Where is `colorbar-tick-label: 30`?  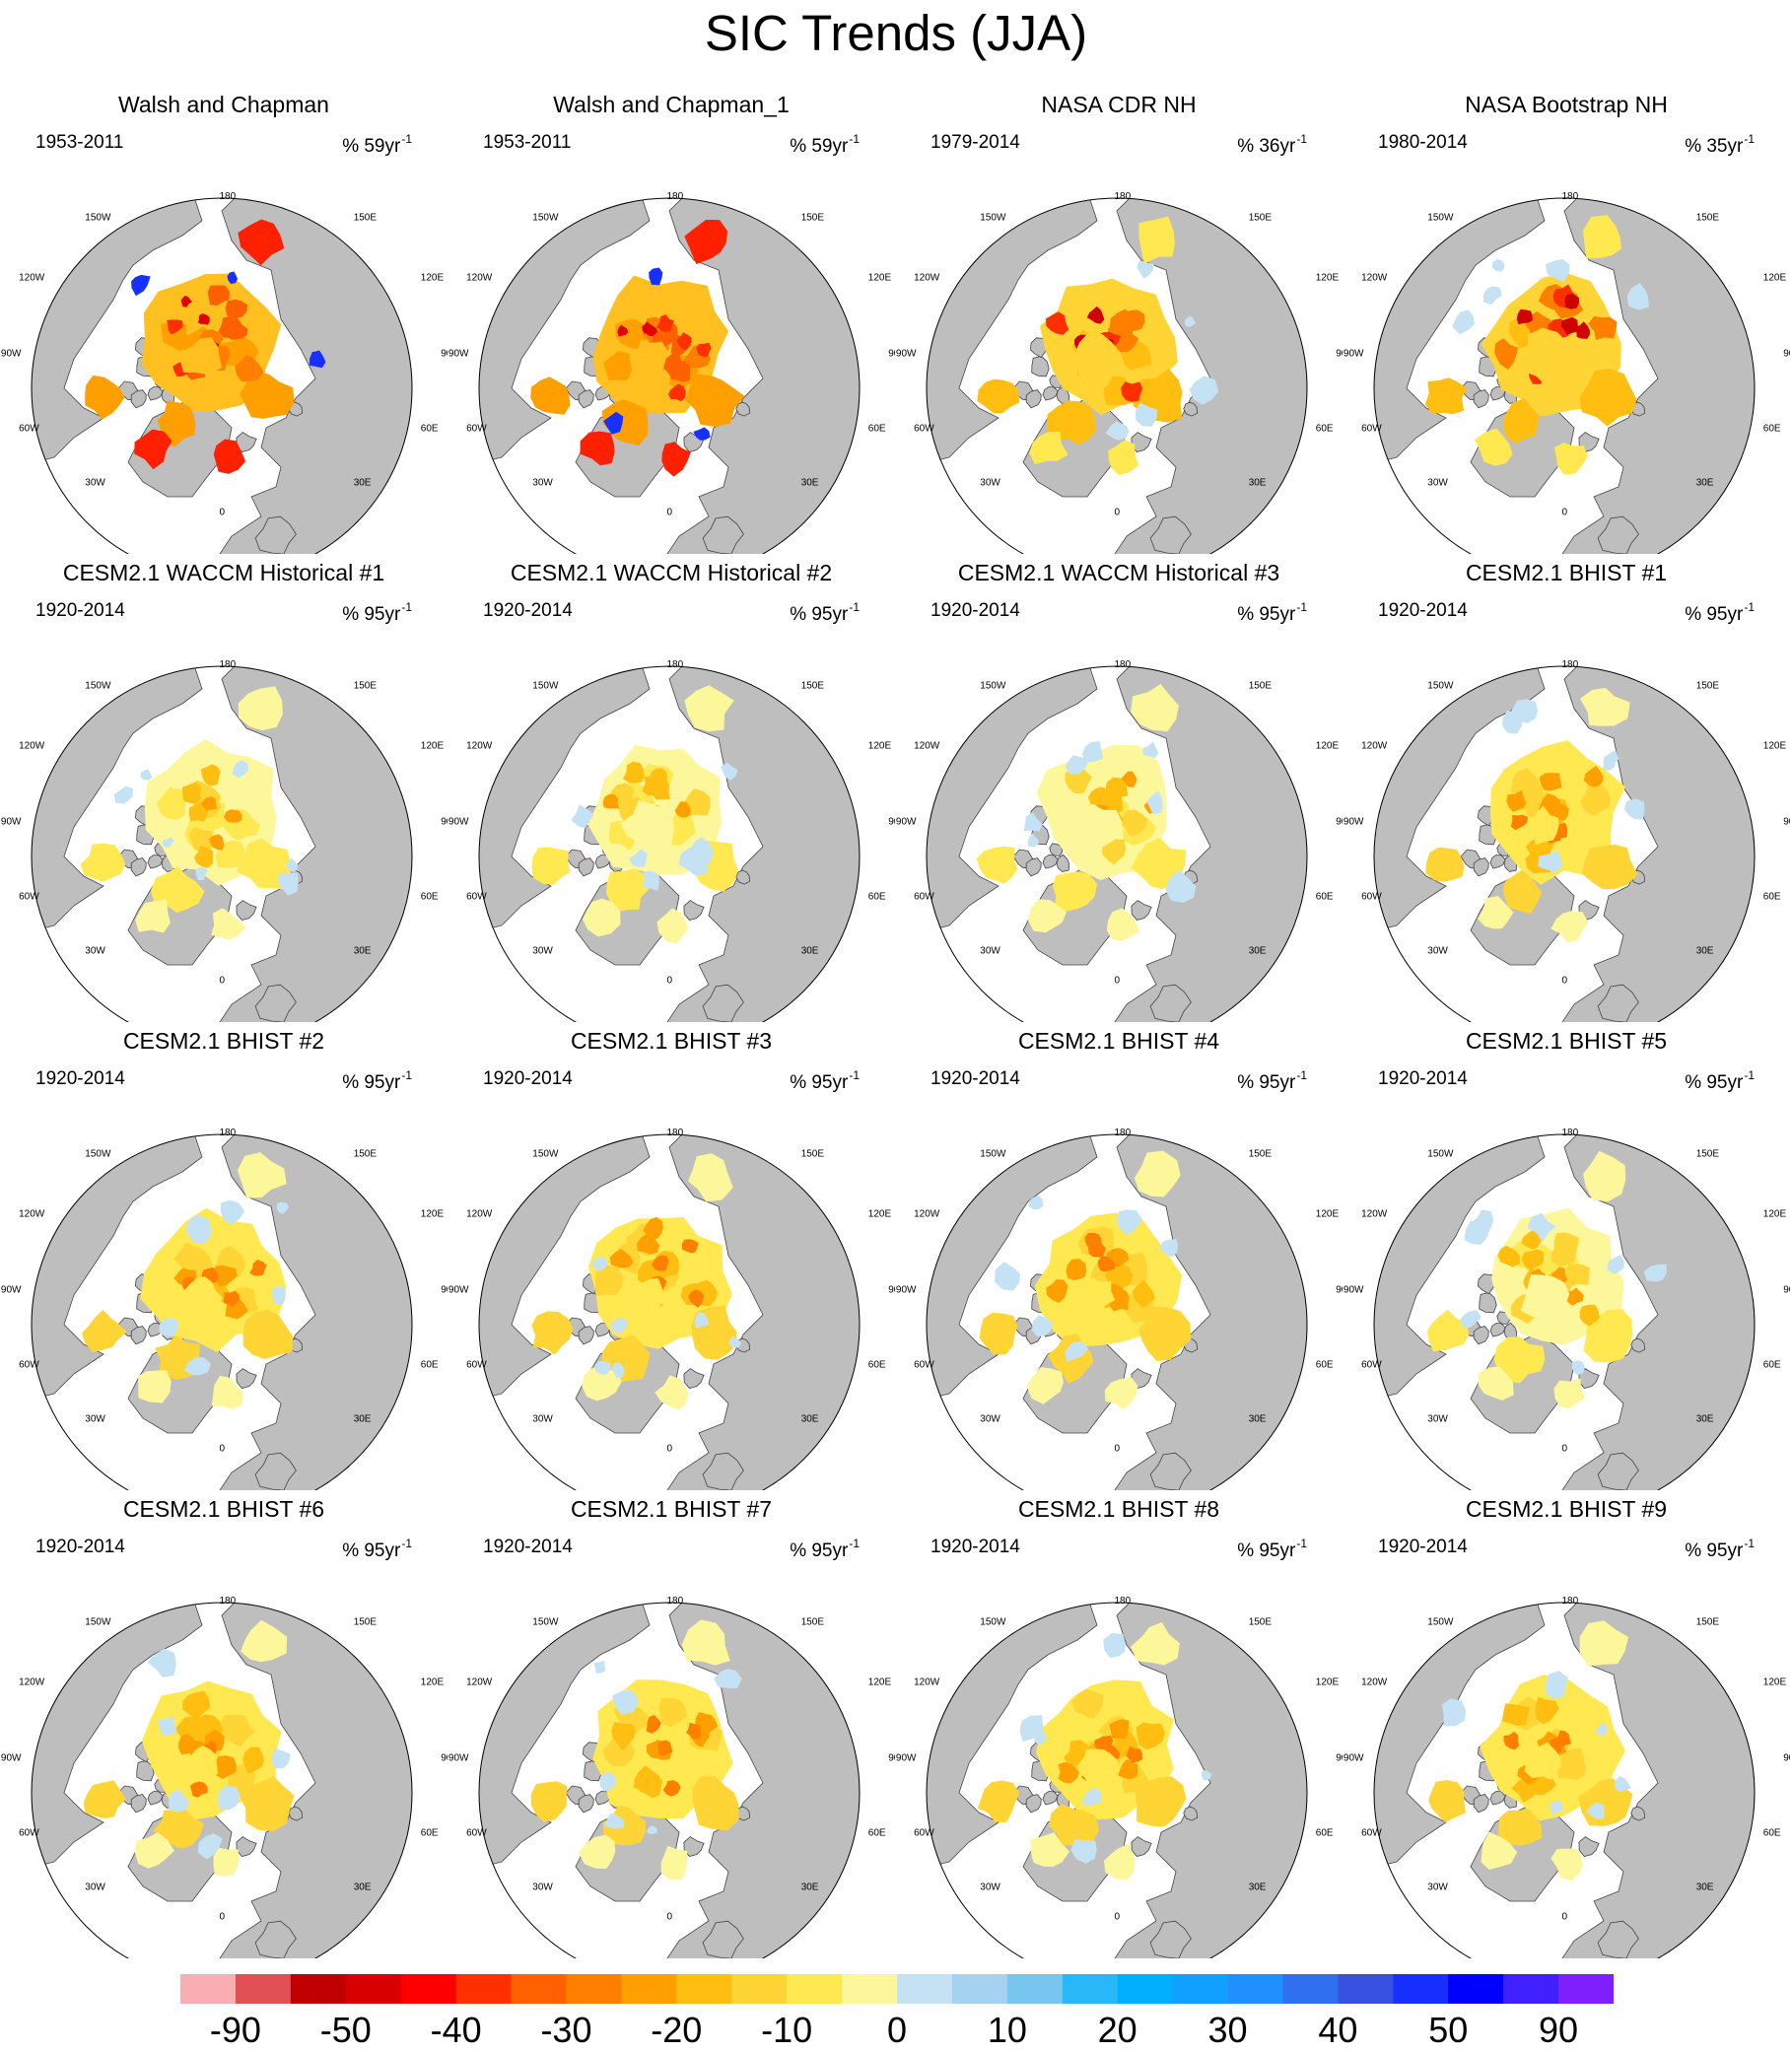 colorbar-tick-label: 30 is located at coordinates (1227, 2030).